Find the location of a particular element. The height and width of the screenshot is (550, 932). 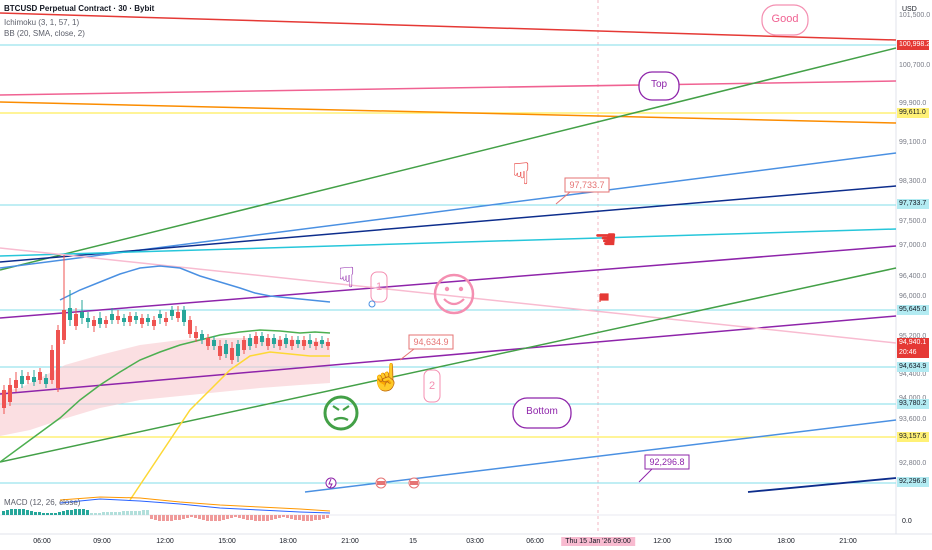

angry-face-icon is located at coordinates (341, 413).